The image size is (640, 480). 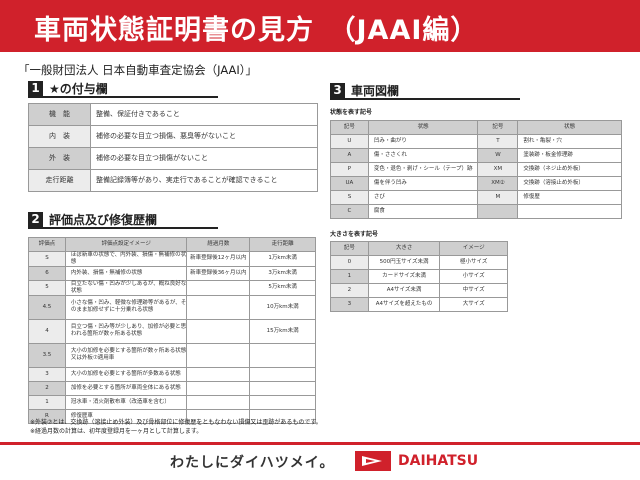 What do you see at coordinates (172, 388) in the screenshot?
I see `table-row: 2 加修を必要とする箇所が車両全体にある状態` at bounding box center [172, 388].